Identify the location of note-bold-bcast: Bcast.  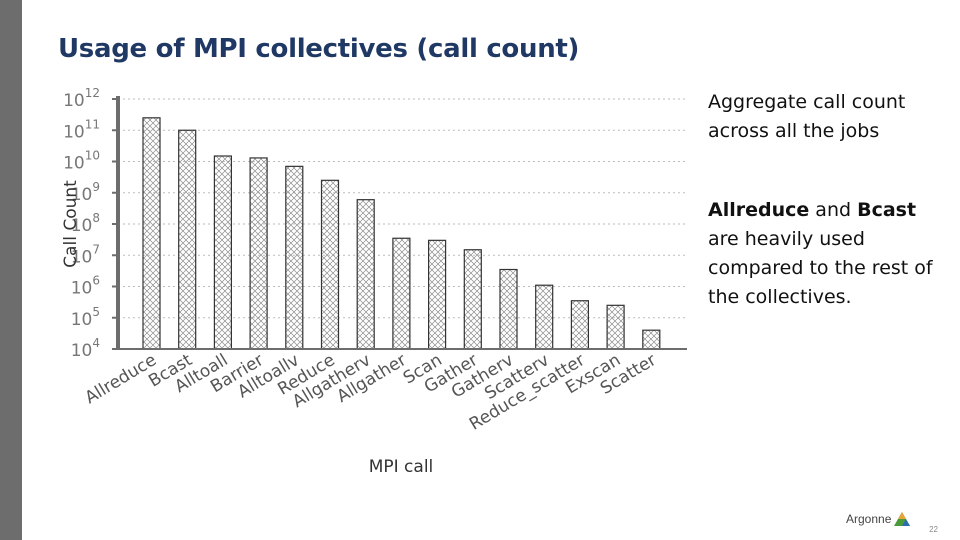
(887, 210).